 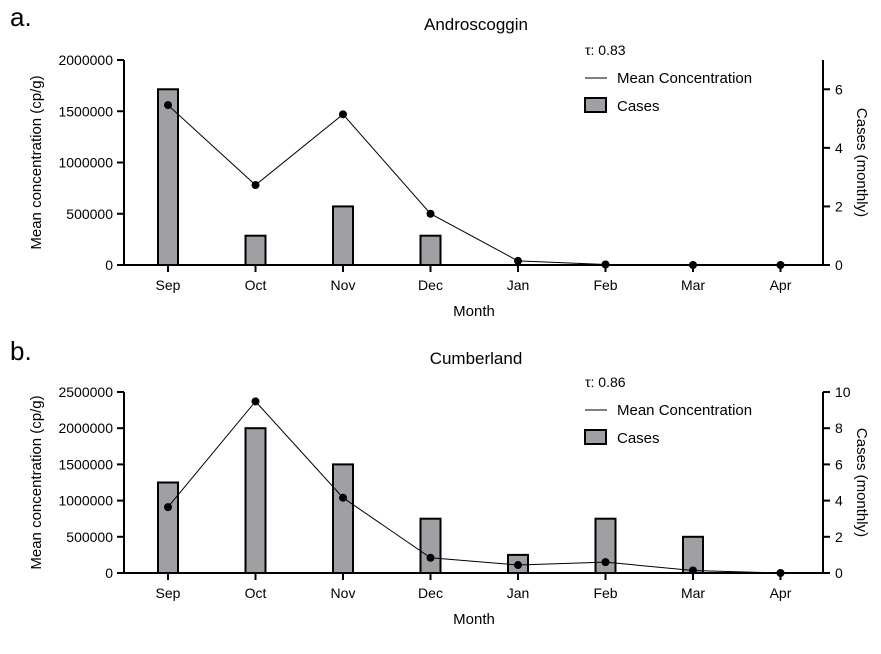 What do you see at coordinates (839, 428) in the screenshot?
I see `y2-tick-label: 8` at bounding box center [839, 428].